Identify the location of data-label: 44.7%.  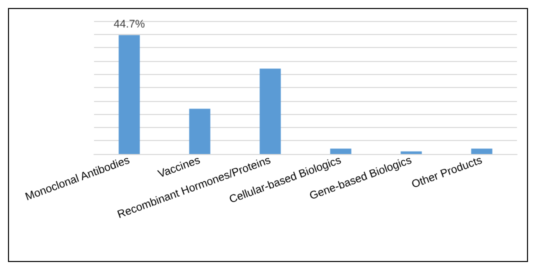
(130, 24).